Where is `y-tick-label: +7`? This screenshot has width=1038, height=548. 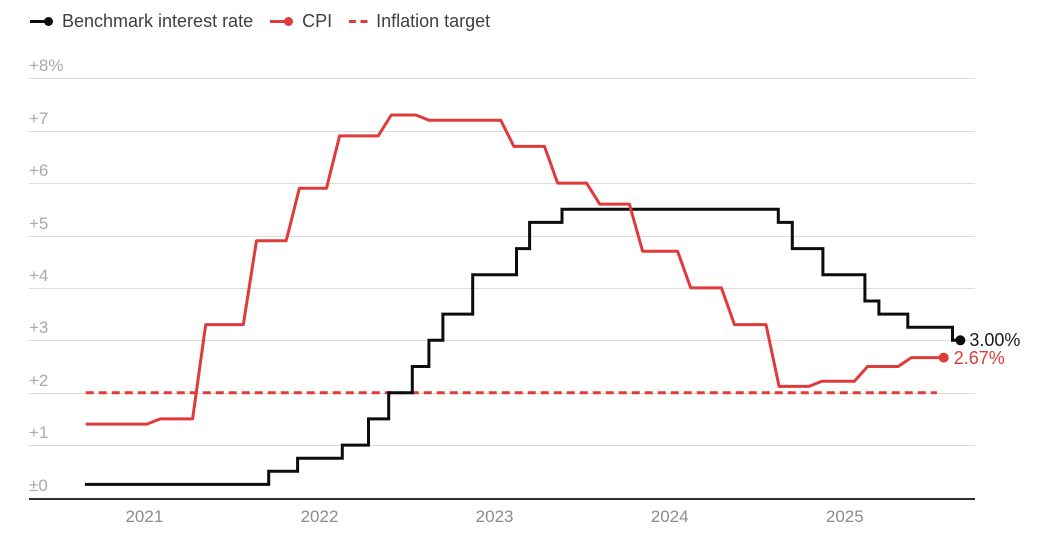
y-tick-label: +7 is located at coordinates (39, 118).